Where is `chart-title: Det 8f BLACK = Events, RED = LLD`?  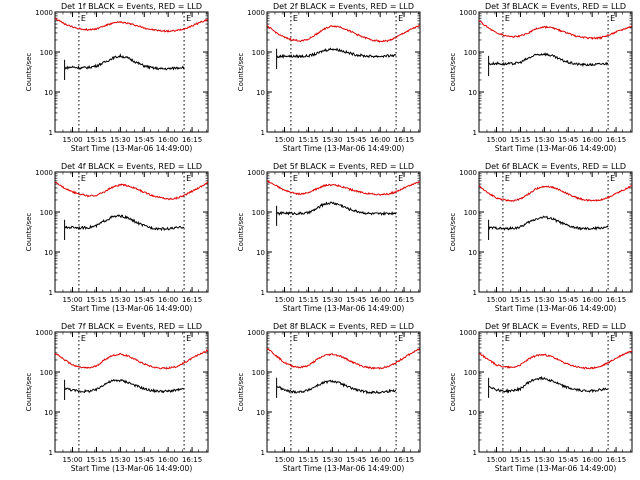 chart-title: Det 8f BLACK = Events, RED = LLD is located at coordinates (343, 326).